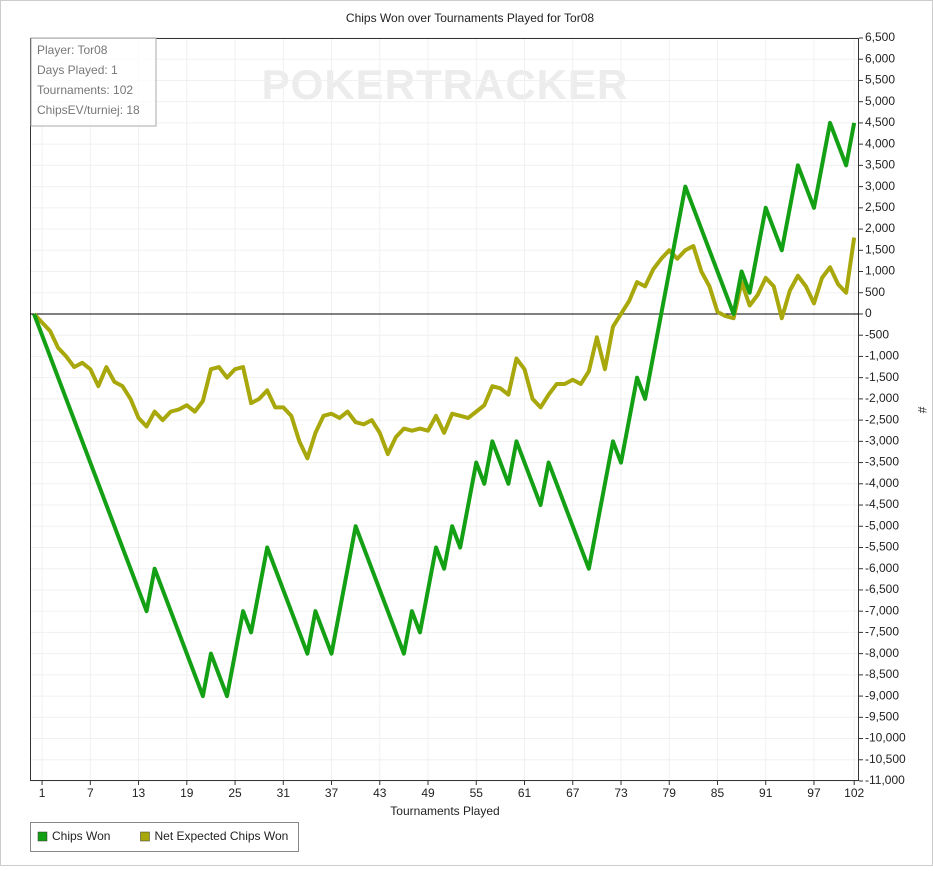 The width and height of the screenshot is (933, 871). Describe the element at coordinates (880, 165) in the screenshot. I see `y-tick-label: 3,500` at that location.